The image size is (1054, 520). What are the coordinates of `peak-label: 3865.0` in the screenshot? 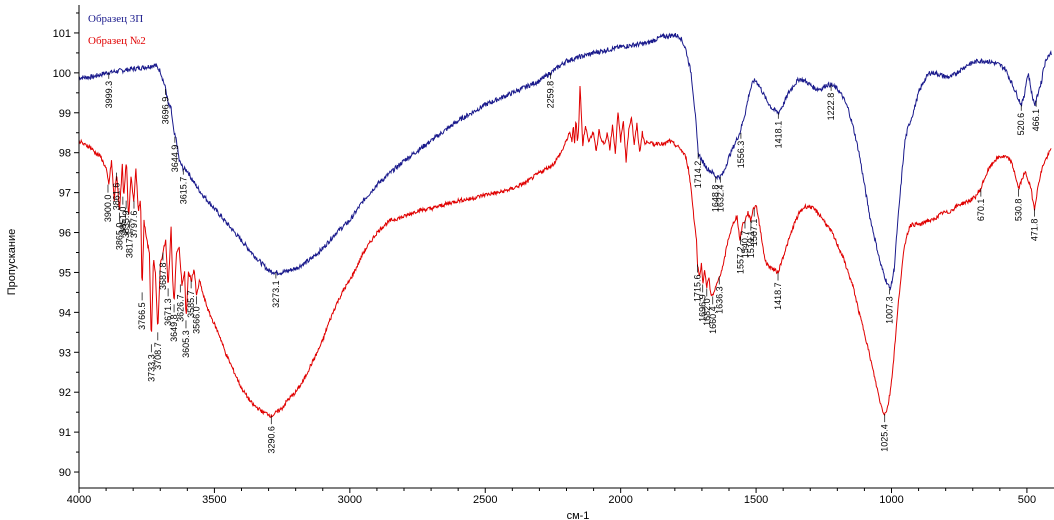 It's located at (120, 237).